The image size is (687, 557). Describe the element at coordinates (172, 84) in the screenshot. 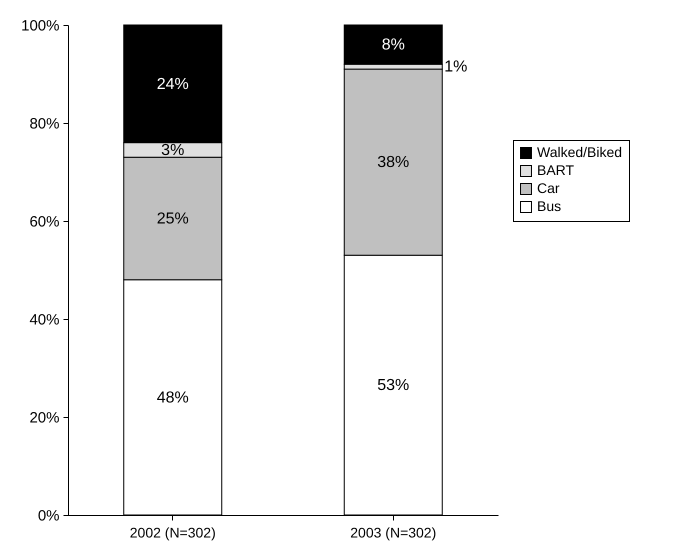

I see `data-label: 24%` at that location.